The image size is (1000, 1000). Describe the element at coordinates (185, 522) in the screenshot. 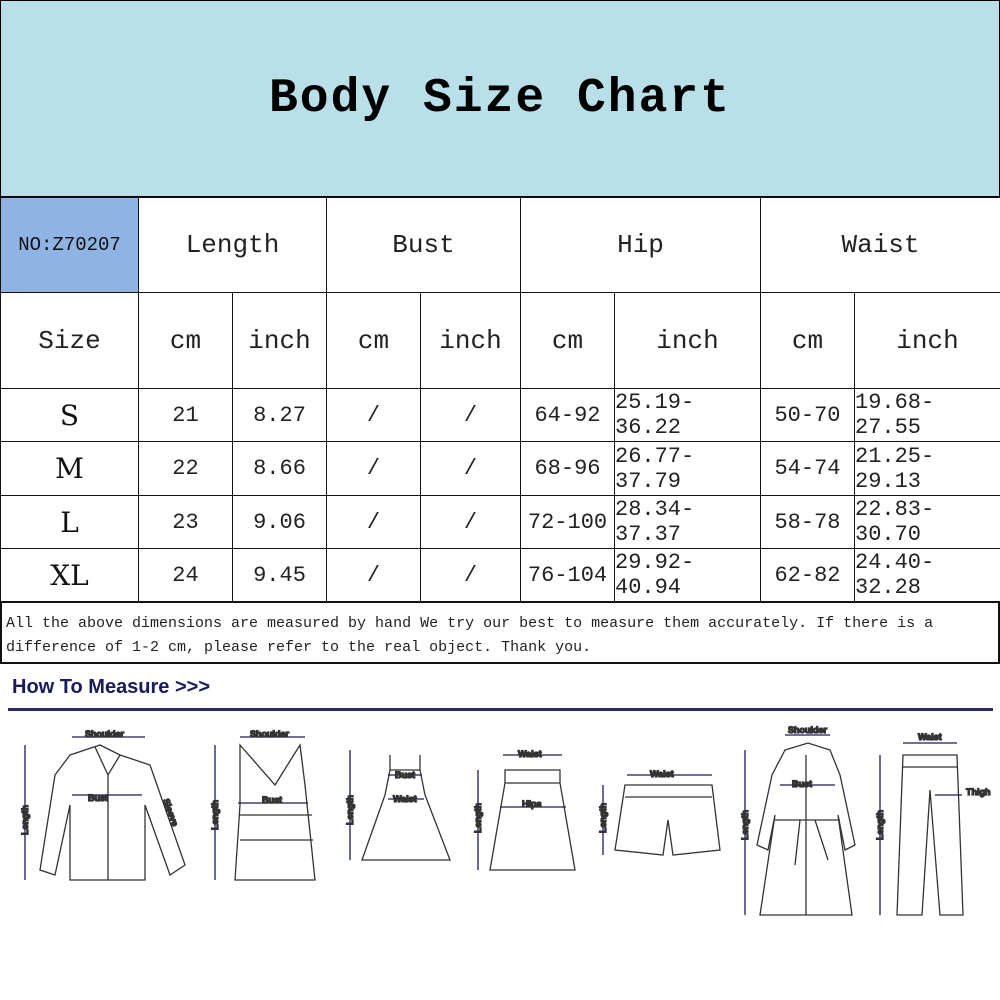

I see `table-cell: 23` at that location.